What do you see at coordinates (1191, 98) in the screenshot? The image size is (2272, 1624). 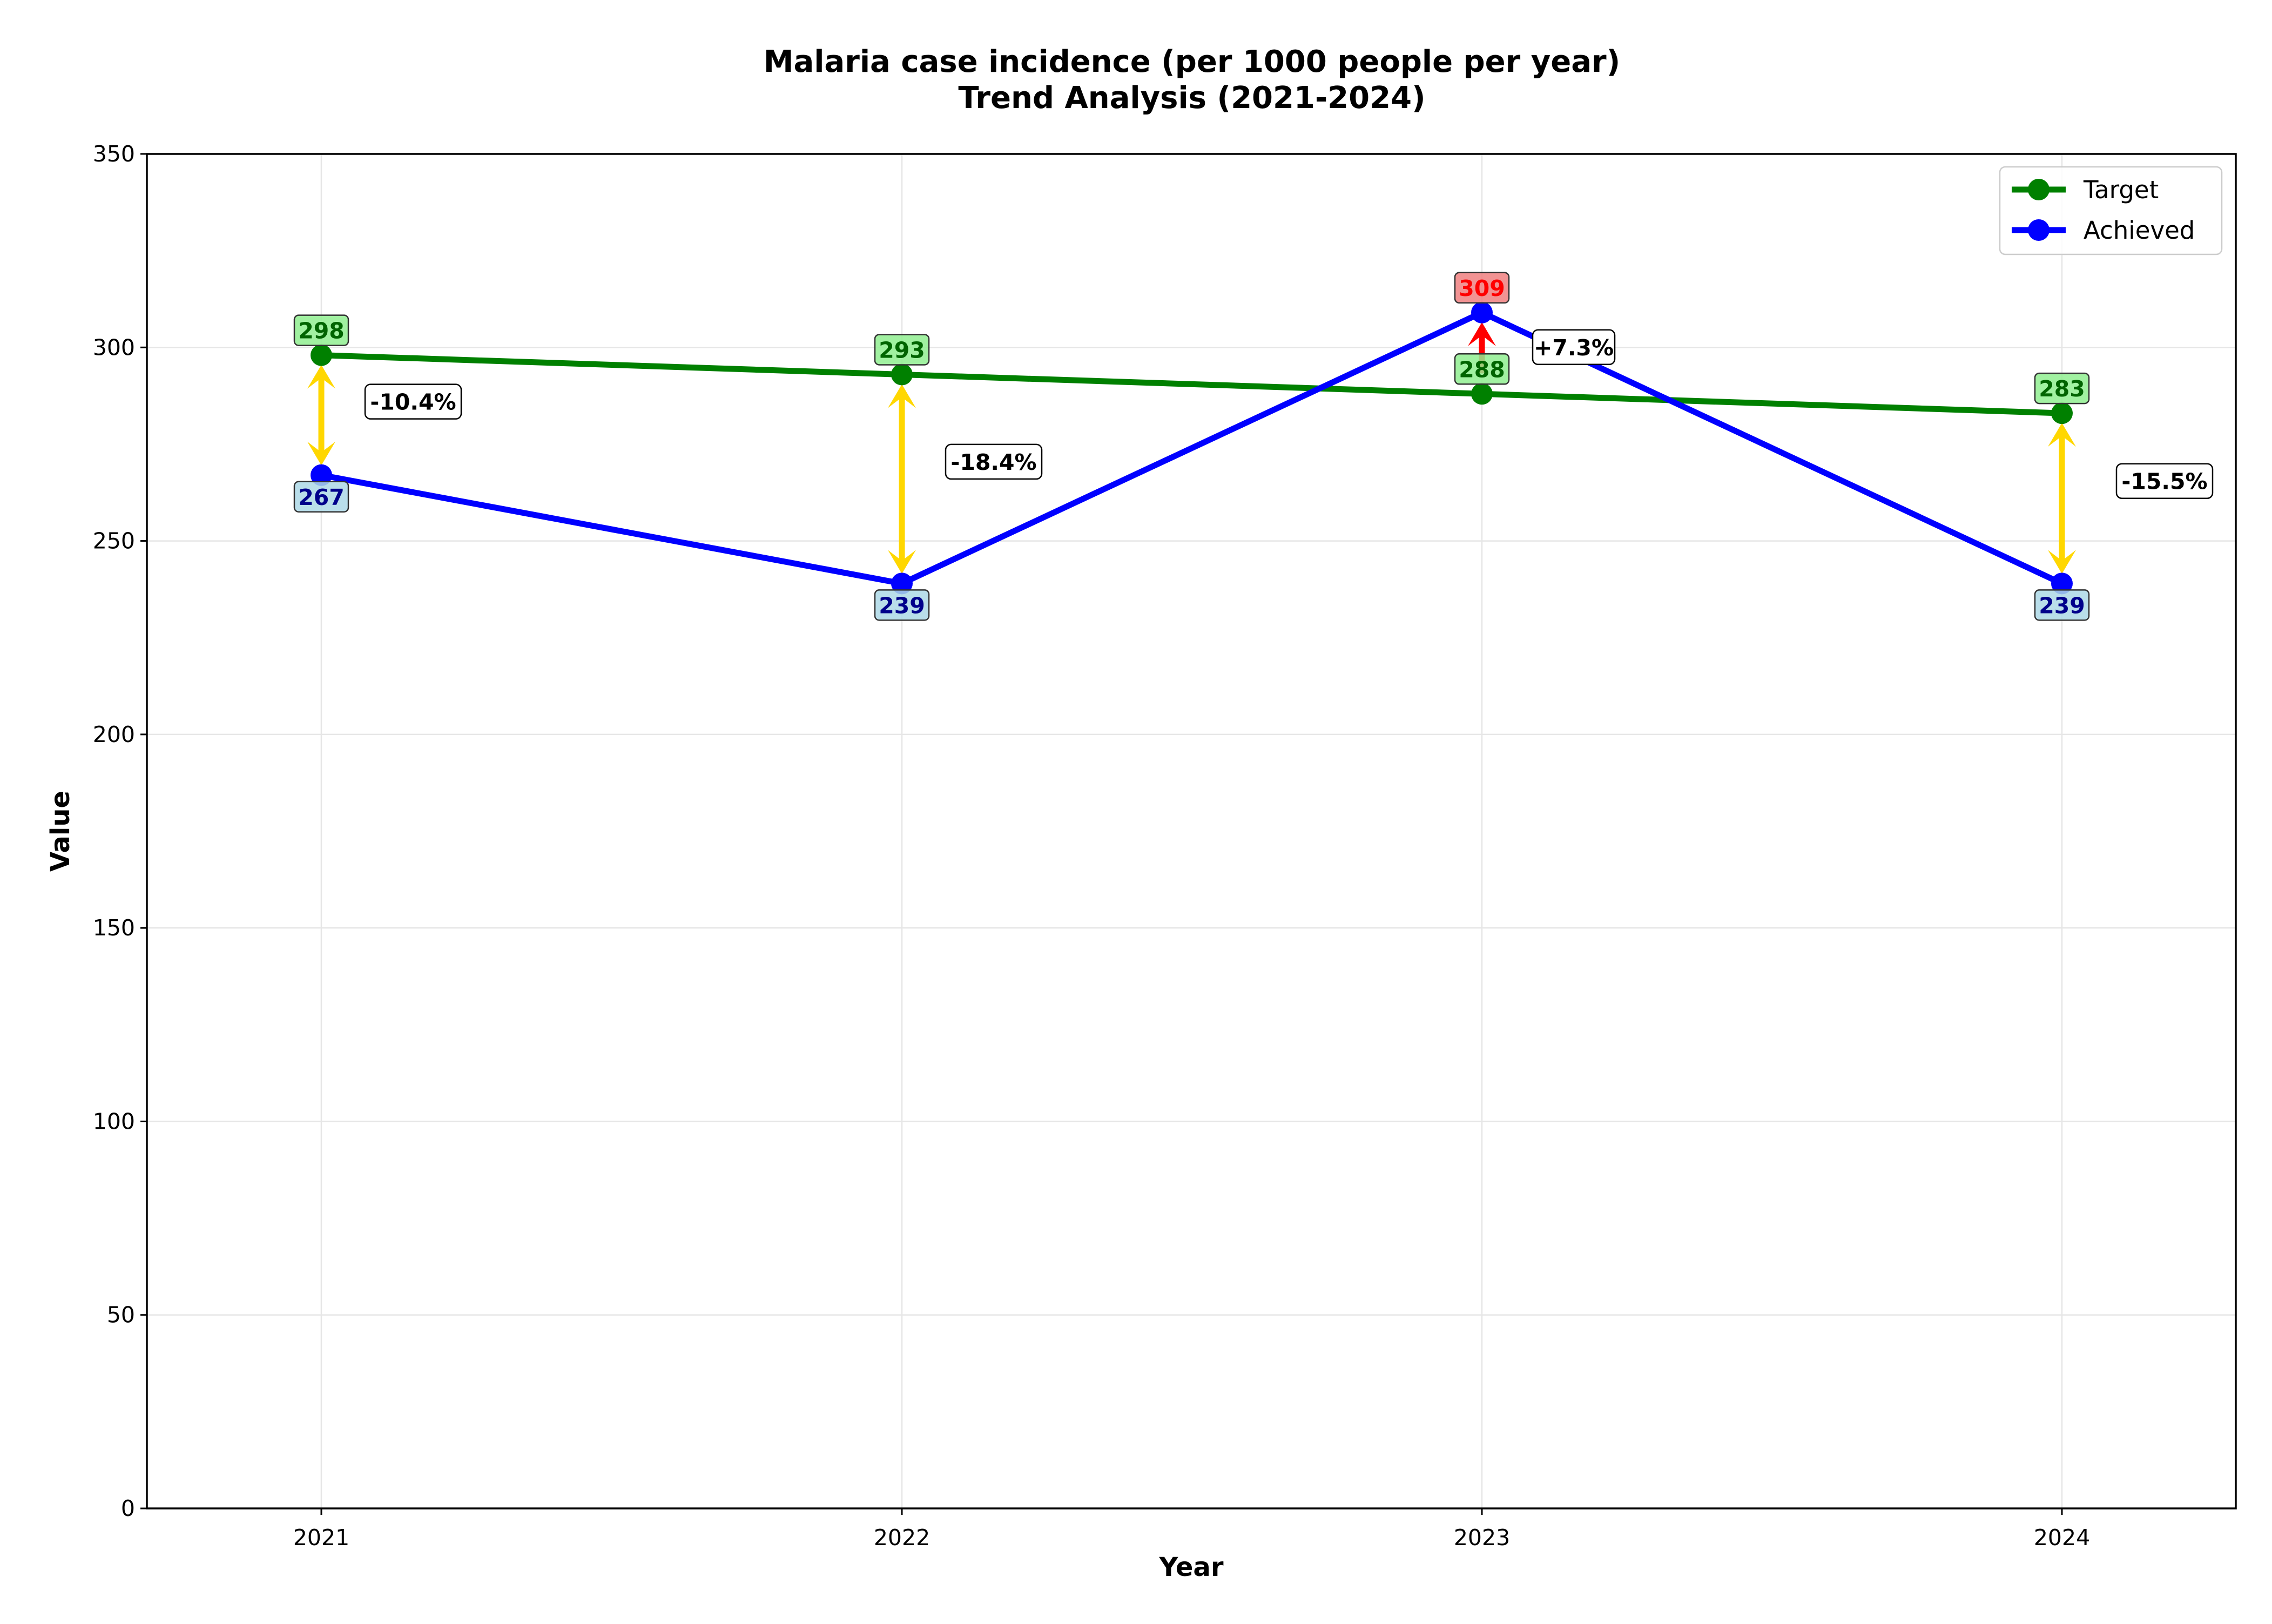 I see `chart-subtitle: Trend Analysis (2021-2024)` at bounding box center [1191, 98].